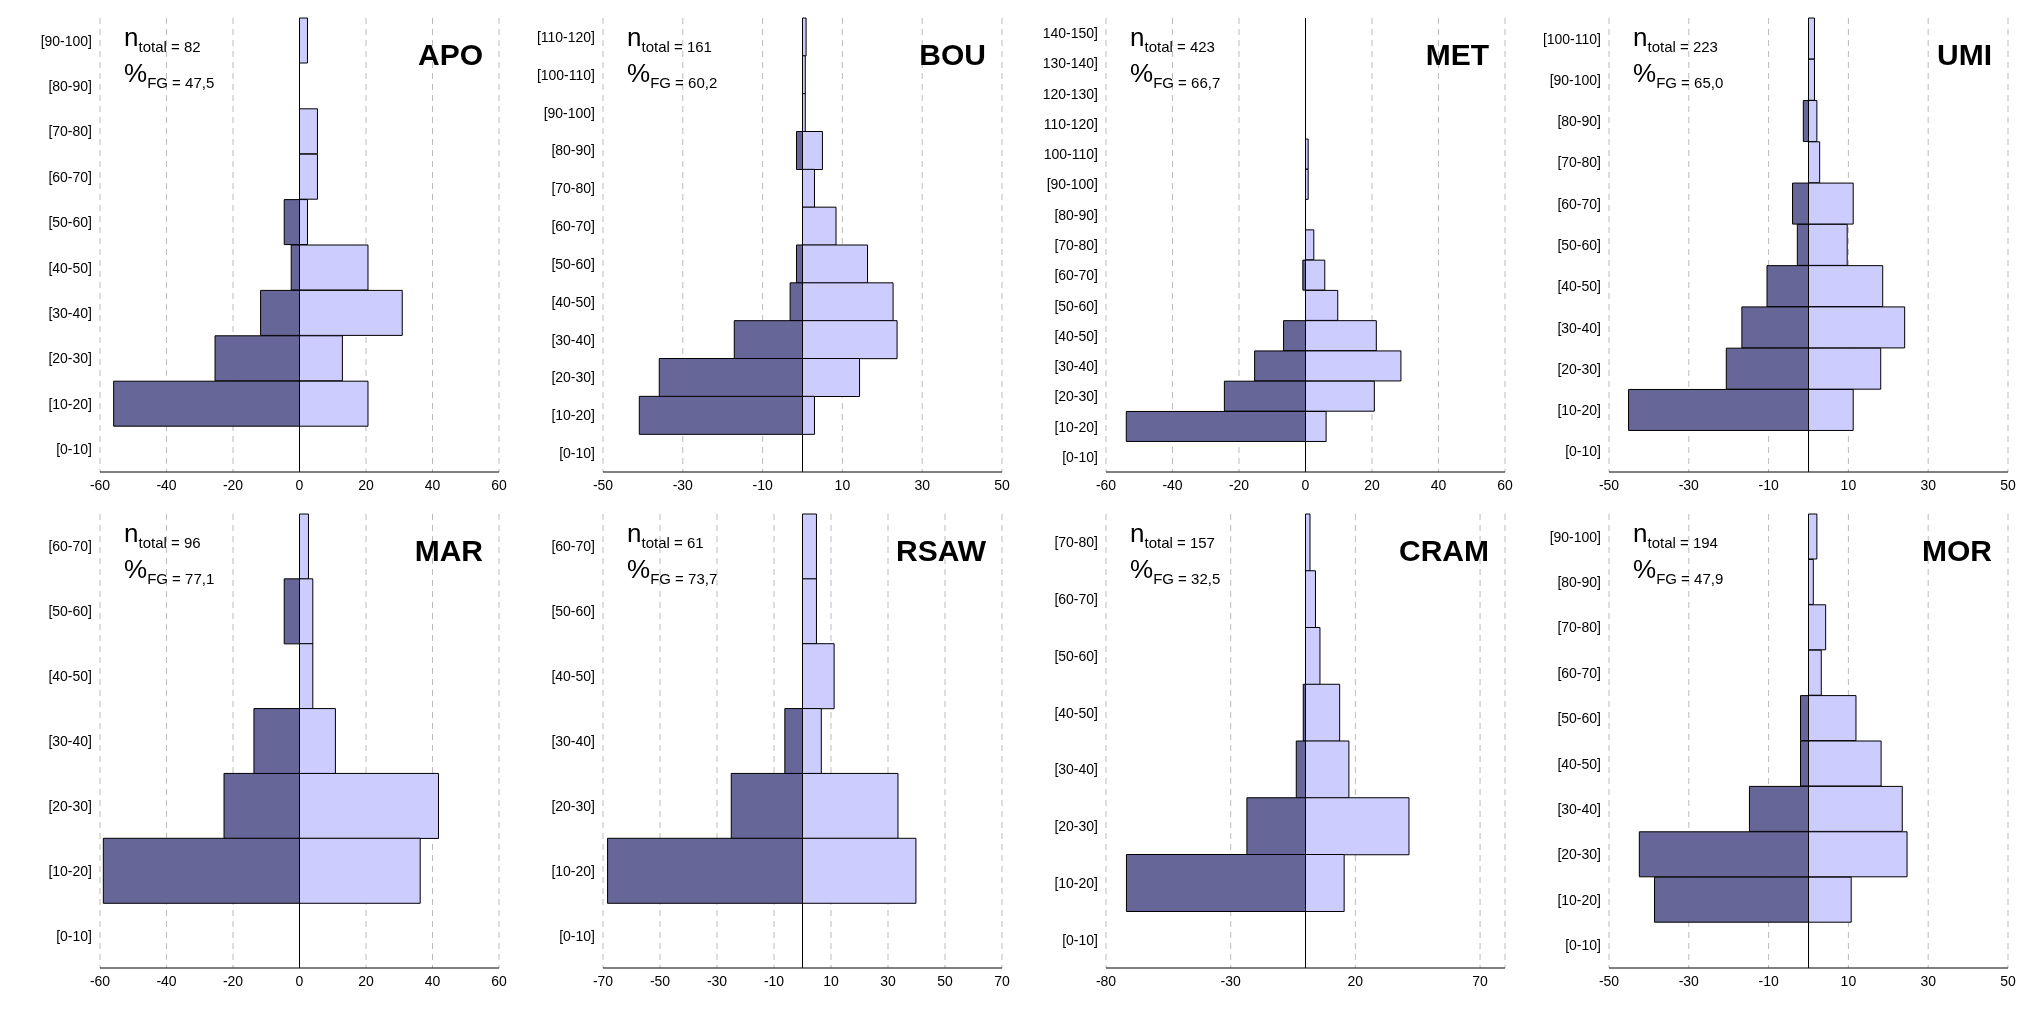  I want to click on annotation: %$_{FG = 73,7}$, so click(672, 572).